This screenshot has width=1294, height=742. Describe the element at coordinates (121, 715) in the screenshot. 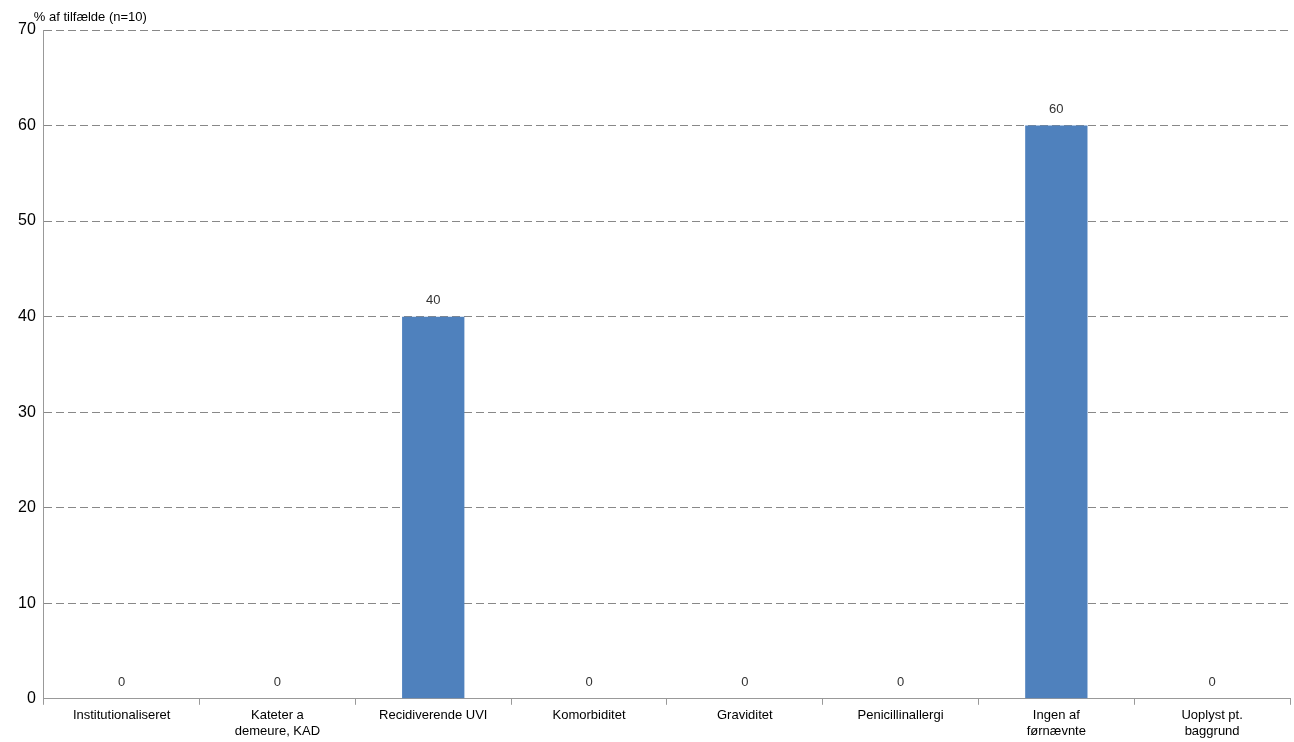

I see `x-tick-label: Institutionaliseret` at that location.